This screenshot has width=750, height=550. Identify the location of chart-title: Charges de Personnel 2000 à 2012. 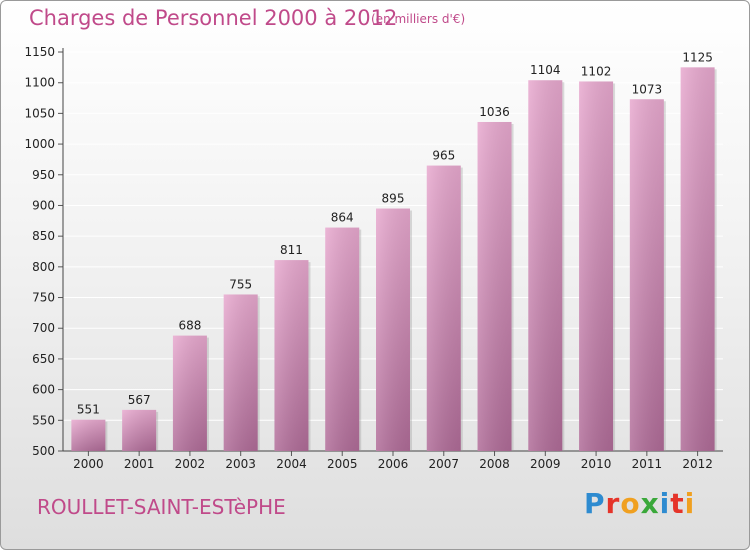
(213, 18).